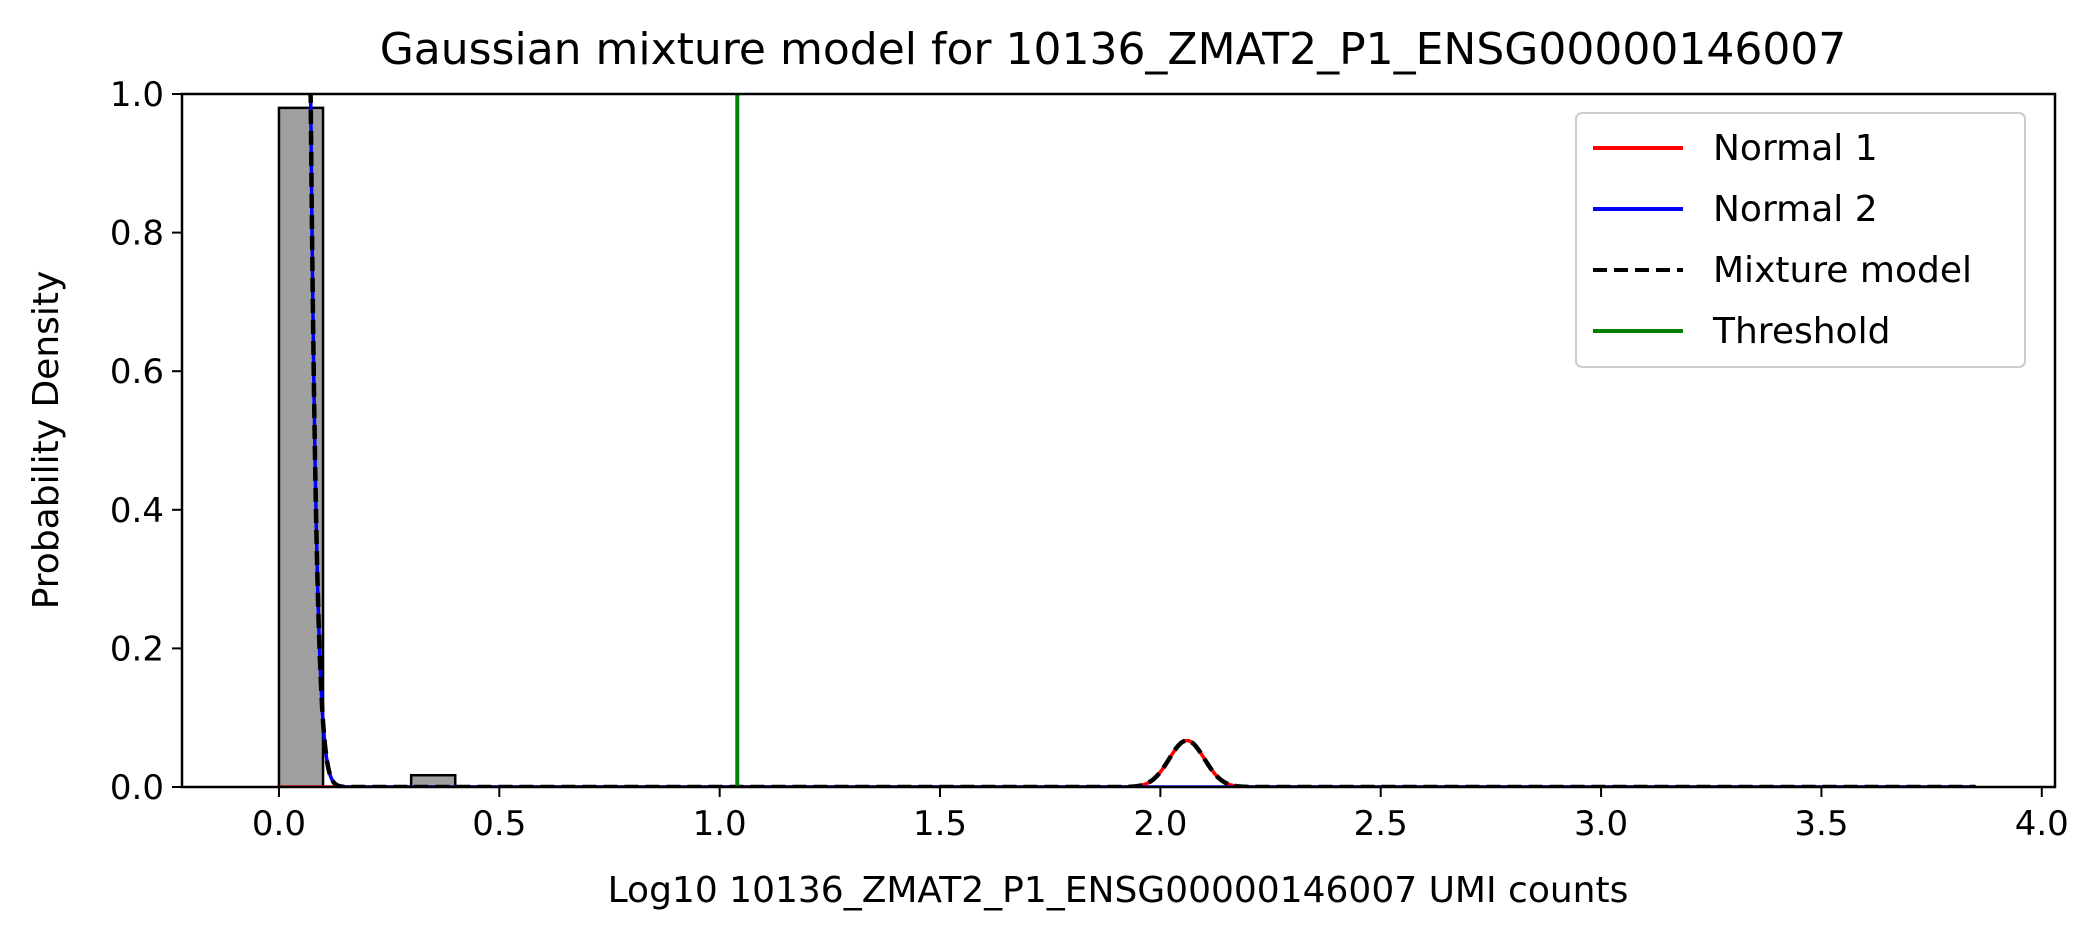 This screenshot has height=942, width=2091. What do you see at coordinates (1127, 762) in the screenshot?
I see `normal-1-line` at bounding box center [1127, 762].